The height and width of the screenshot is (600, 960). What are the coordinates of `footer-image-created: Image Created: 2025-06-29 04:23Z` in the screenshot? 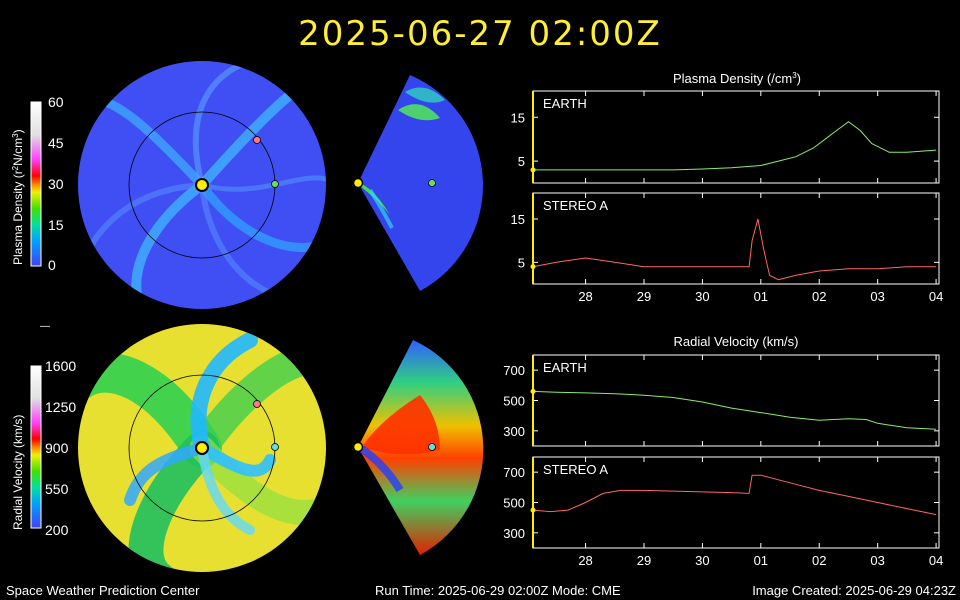 It's located at (854, 590).